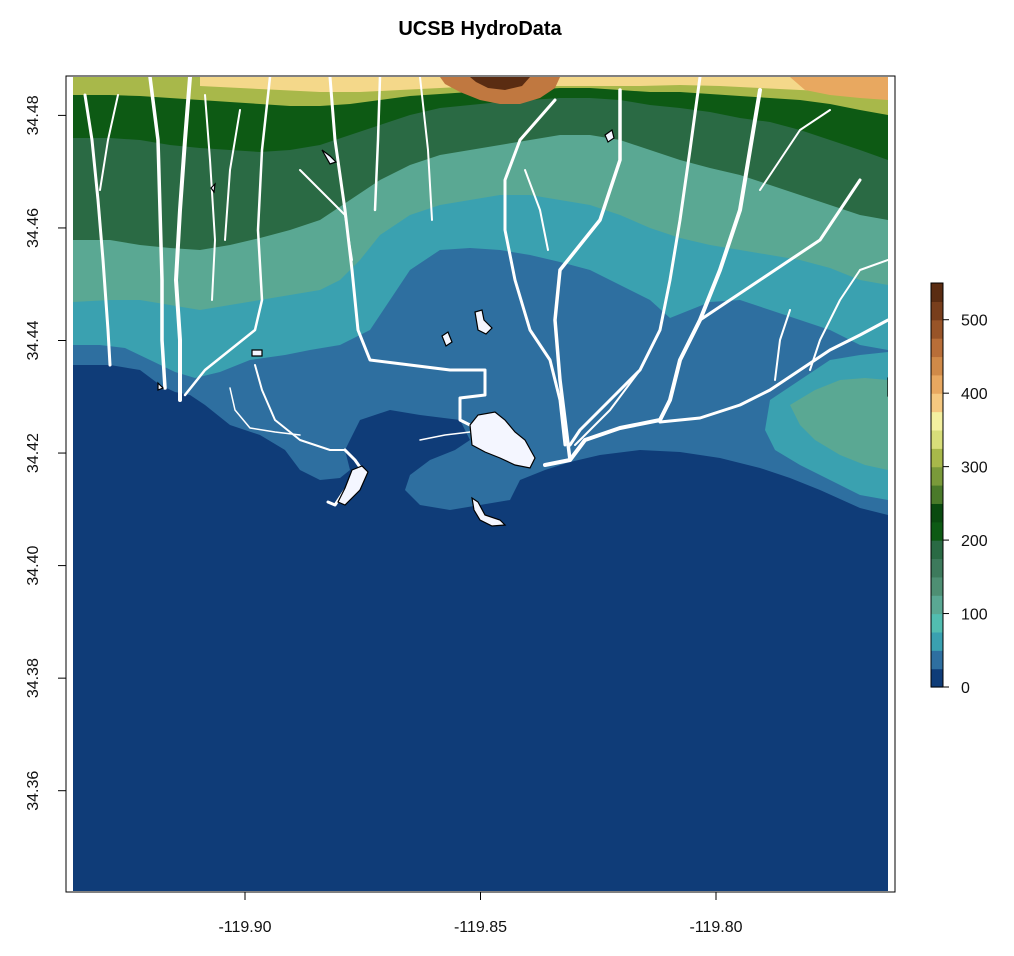 This screenshot has height=956, width=1014. I want to click on x-axis: -119.90 -119.85 -119.80, so click(480, 914).